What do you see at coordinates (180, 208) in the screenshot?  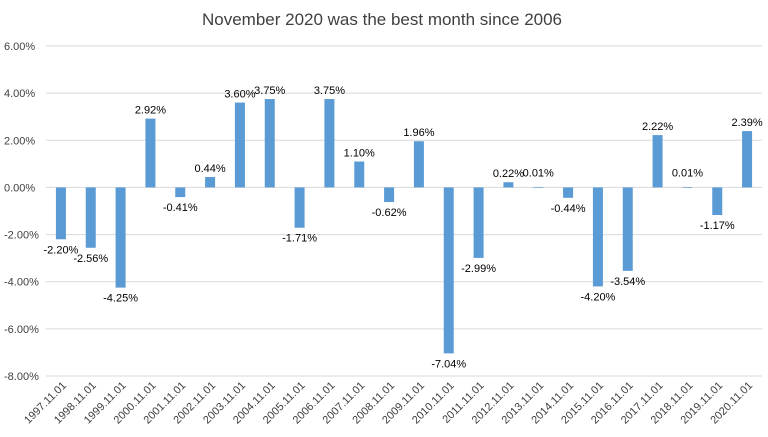 I see `data-label: -0.41%` at bounding box center [180, 208].